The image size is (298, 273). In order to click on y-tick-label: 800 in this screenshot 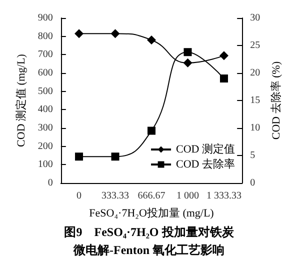, I will do `click(45, 36)`.